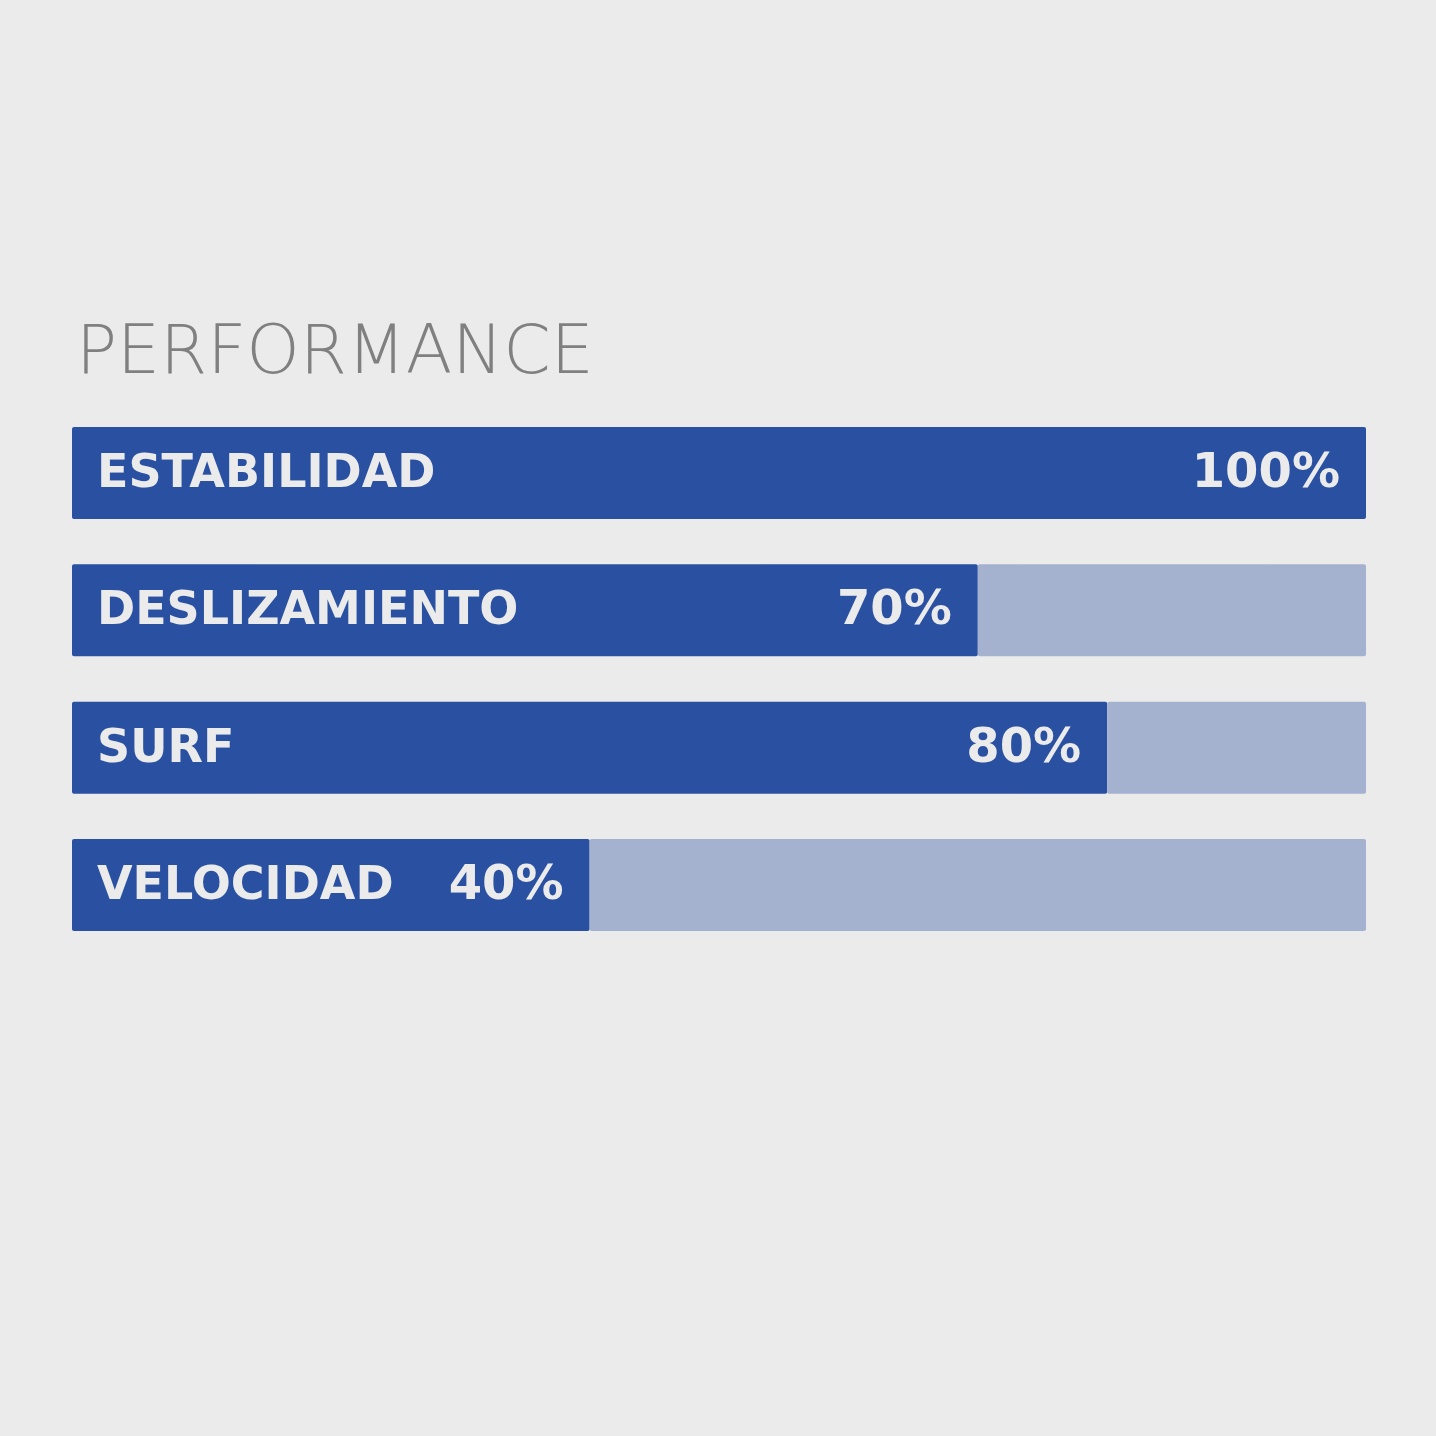 The height and width of the screenshot is (1436, 1436). What do you see at coordinates (1024, 744) in the screenshot?
I see `data-label: 80%` at bounding box center [1024, 744].